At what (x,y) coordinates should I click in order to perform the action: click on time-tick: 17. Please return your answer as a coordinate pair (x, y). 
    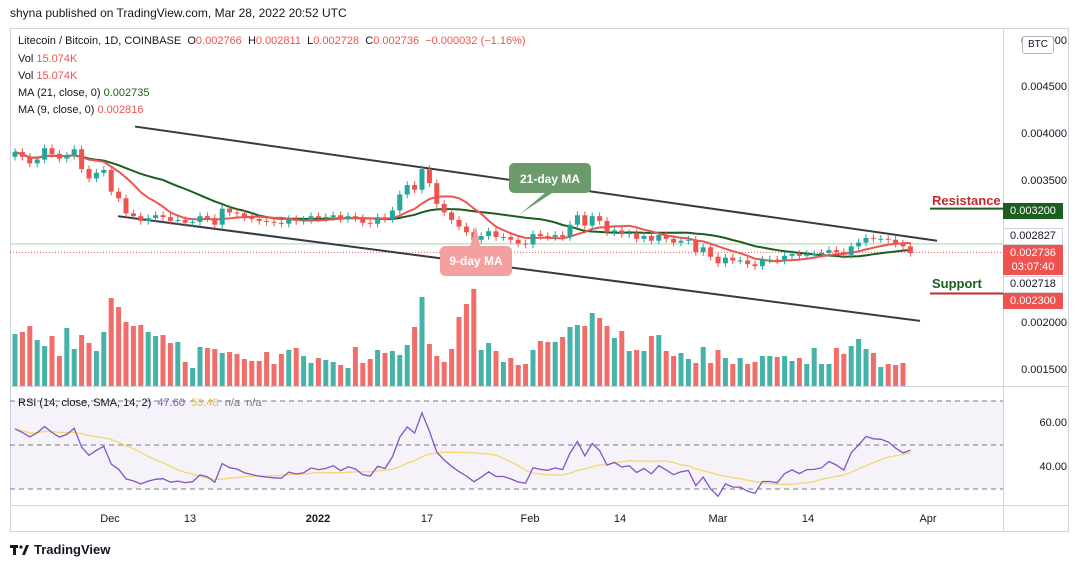
    Looking at the image, I should click on (427, 519).